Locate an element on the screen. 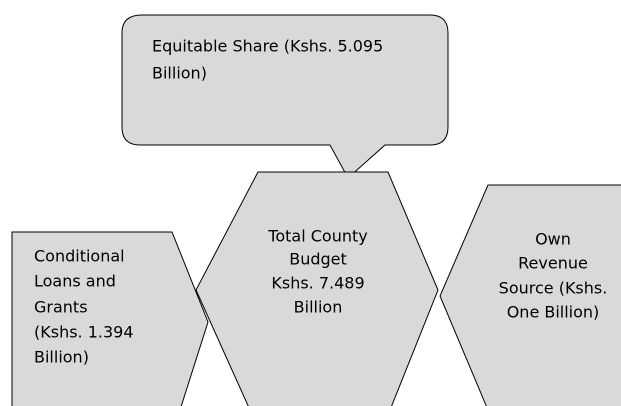  left-text: Grants is located at coordinates (61, 307).